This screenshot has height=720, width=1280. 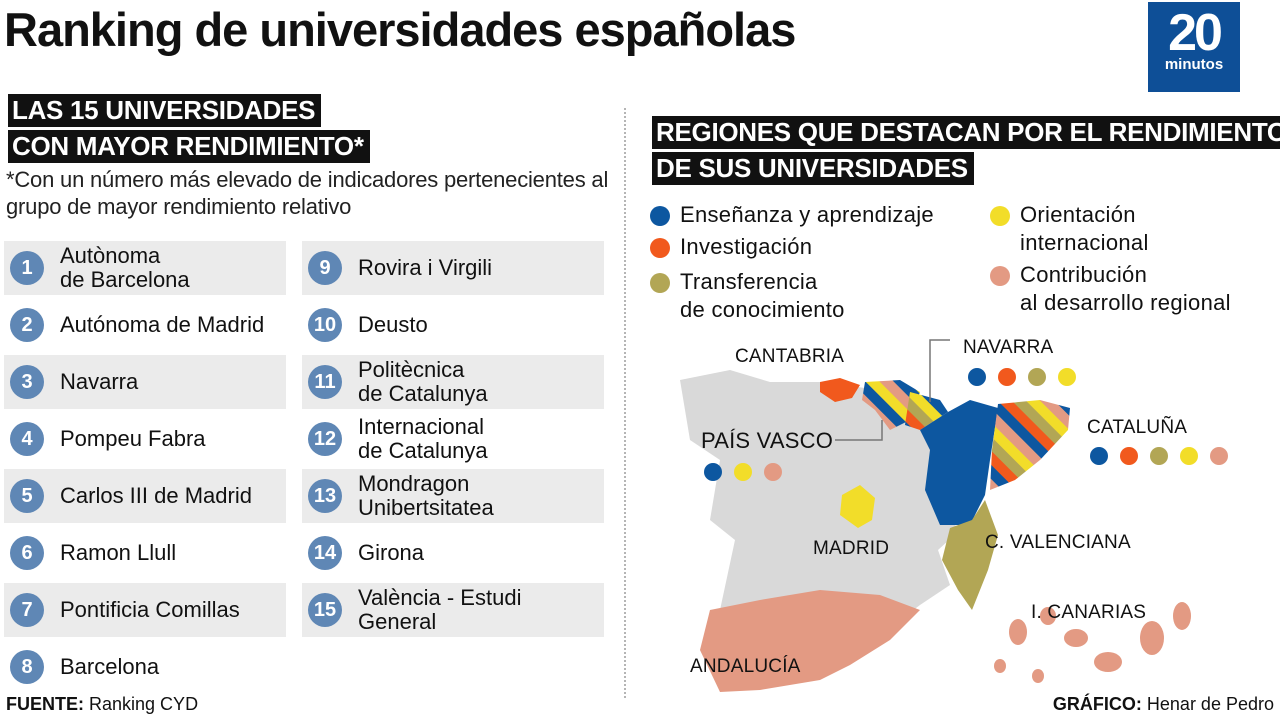 I want to click on university-item: 6 Ramon Llull, so click(x=145, y=553).